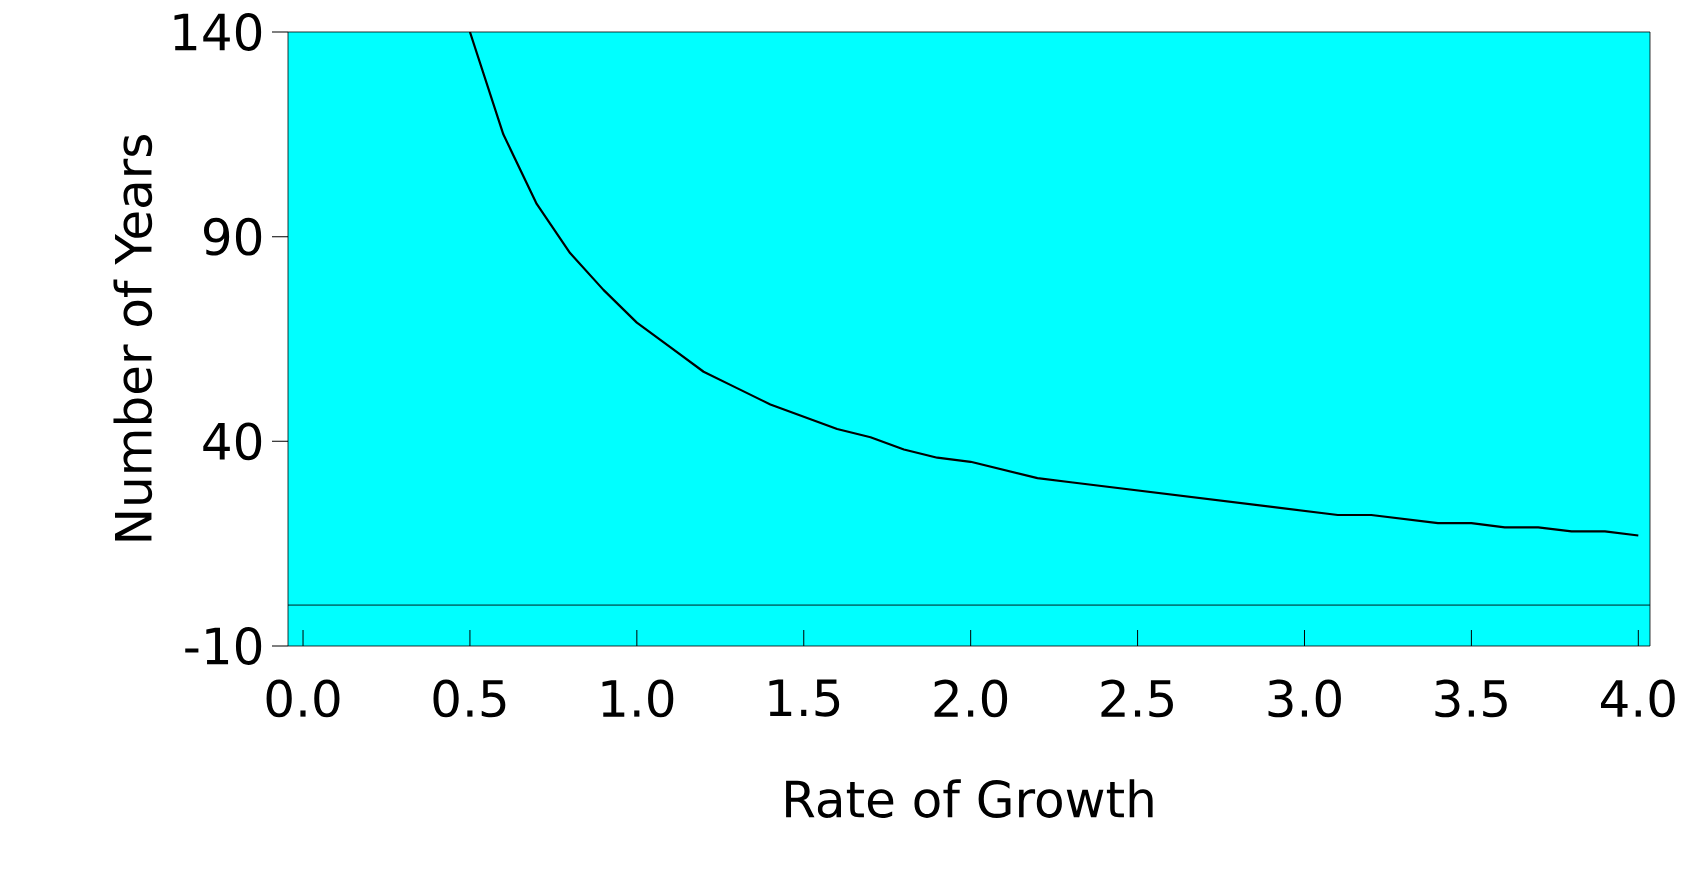 Image resolution: width=1688 pixels, height=875 pixels. What do you see at coordinates (971, 698) in the screenshot?
I see `x-tick-label: 2.0` at bounding box center [971, 698].